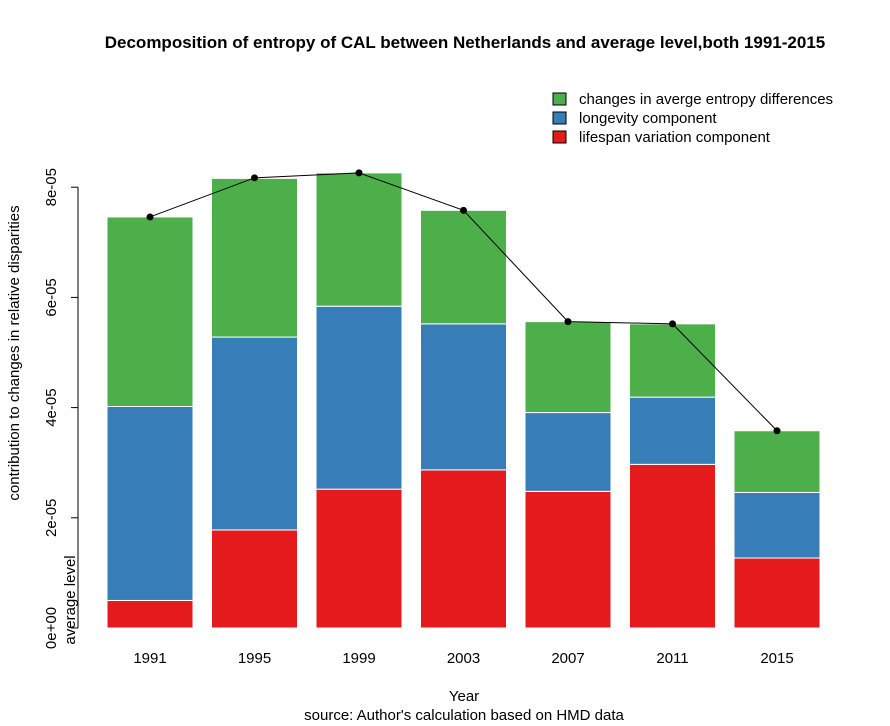 The image size is (890, 726). I want to click on bar-segment-1995-entropy-diff, so click(254, 257).